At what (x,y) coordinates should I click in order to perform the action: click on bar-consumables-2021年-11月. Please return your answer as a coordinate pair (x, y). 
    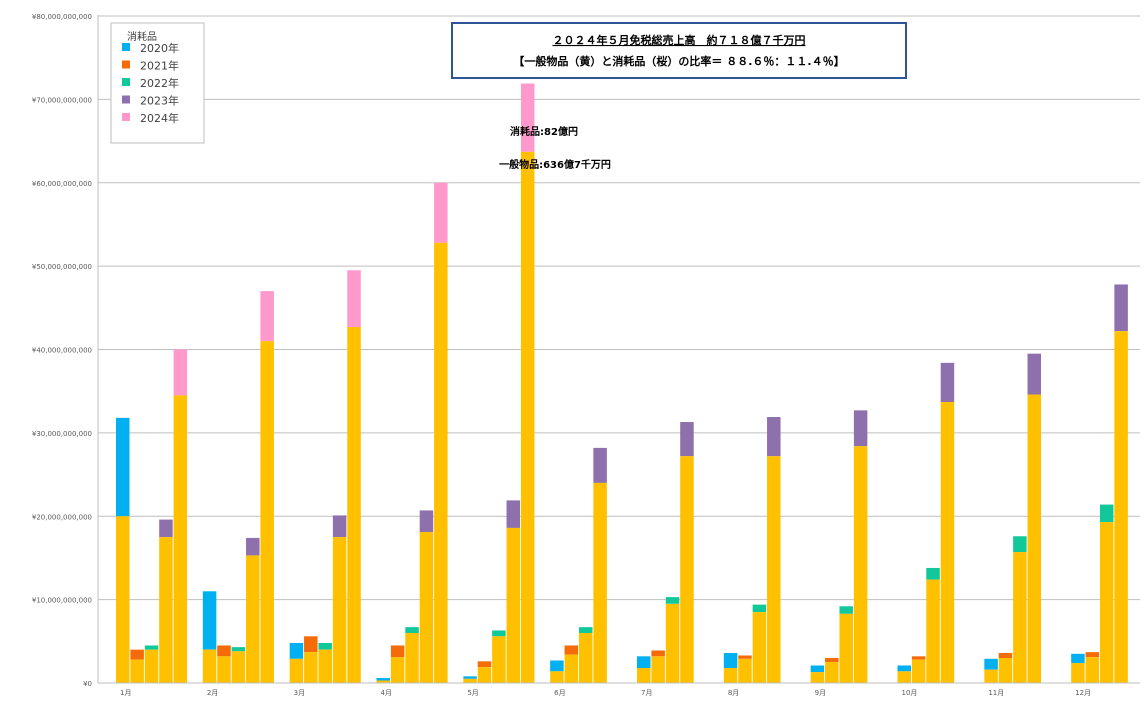
    Looking at the image, I should click on (1005, 655).